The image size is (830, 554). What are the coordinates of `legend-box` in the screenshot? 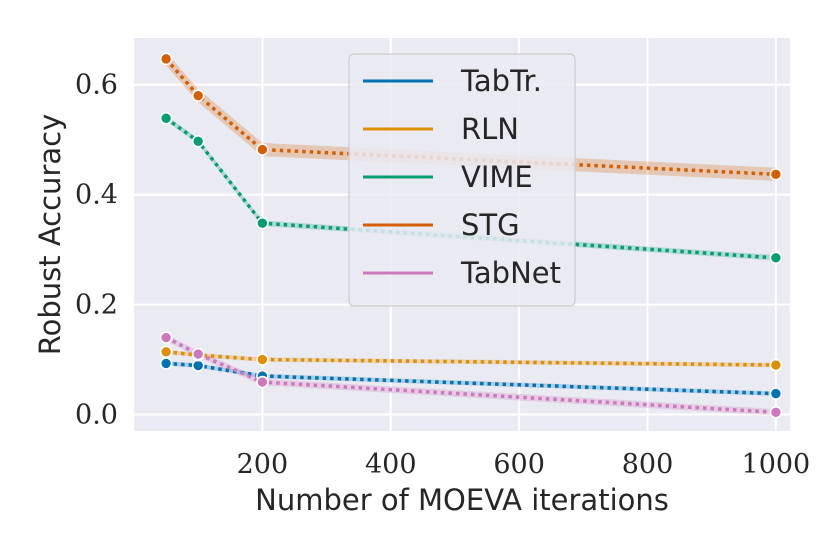 It's located at (462, 180).